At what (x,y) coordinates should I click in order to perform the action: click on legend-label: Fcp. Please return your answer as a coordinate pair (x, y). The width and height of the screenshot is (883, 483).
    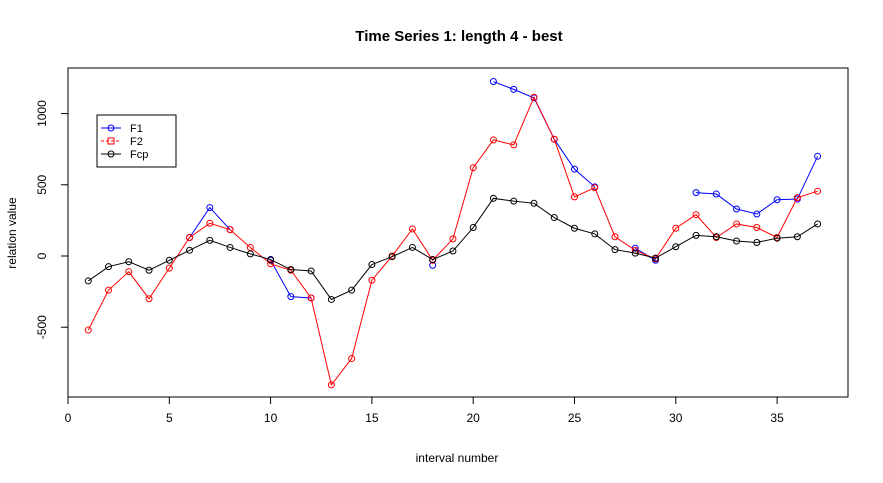
    Looking at the image, I should click on (139, 155).